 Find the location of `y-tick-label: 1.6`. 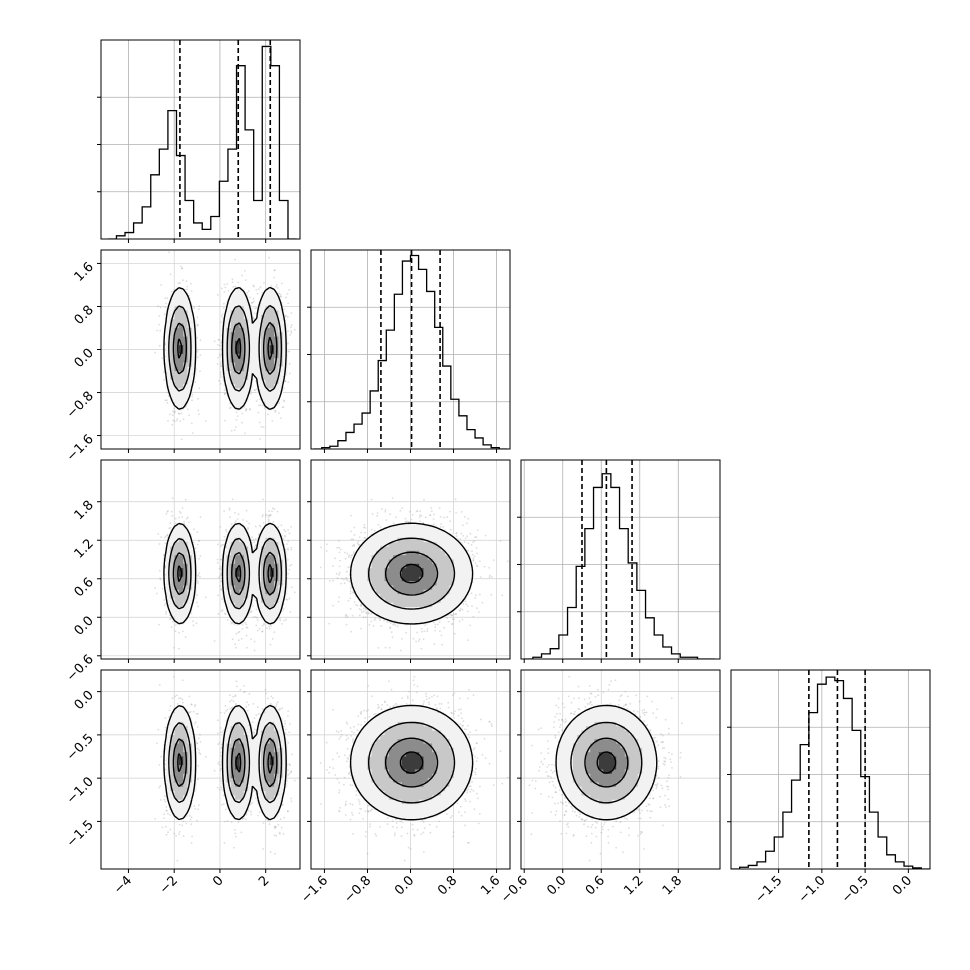

y-tick-label: 1.6 is located at coordinates (84, 272).